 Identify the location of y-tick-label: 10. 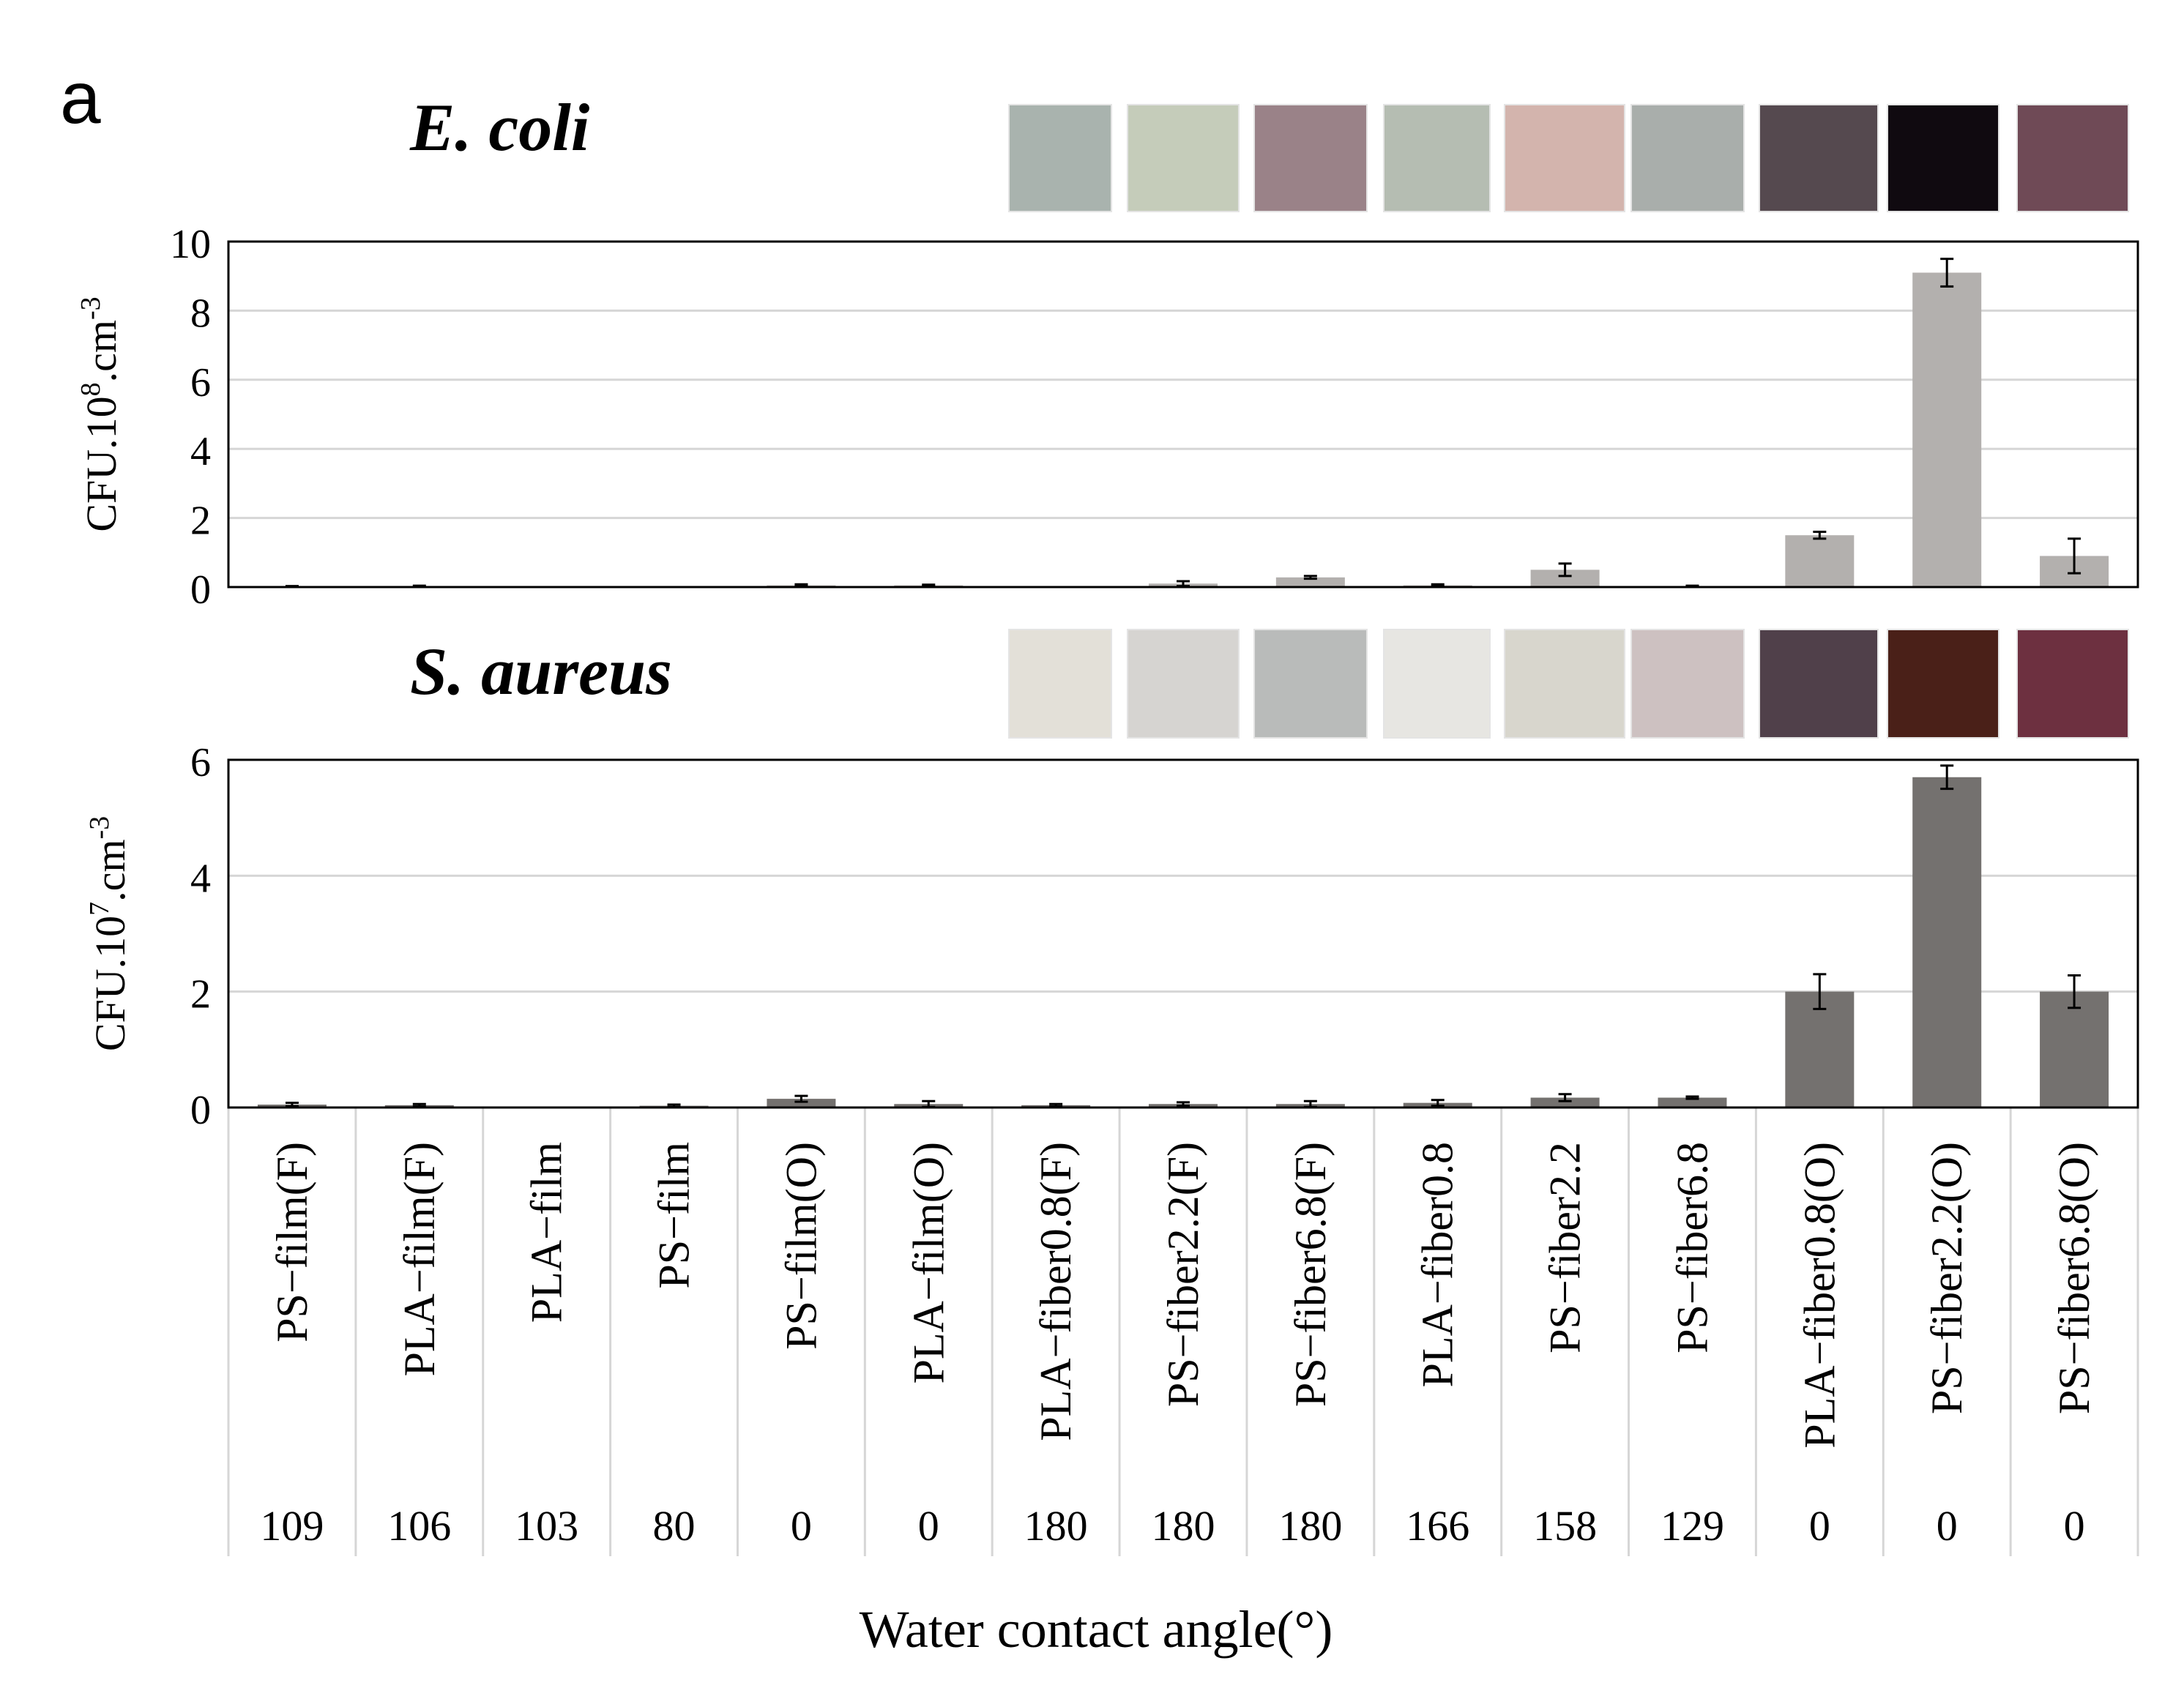
(191, 244).